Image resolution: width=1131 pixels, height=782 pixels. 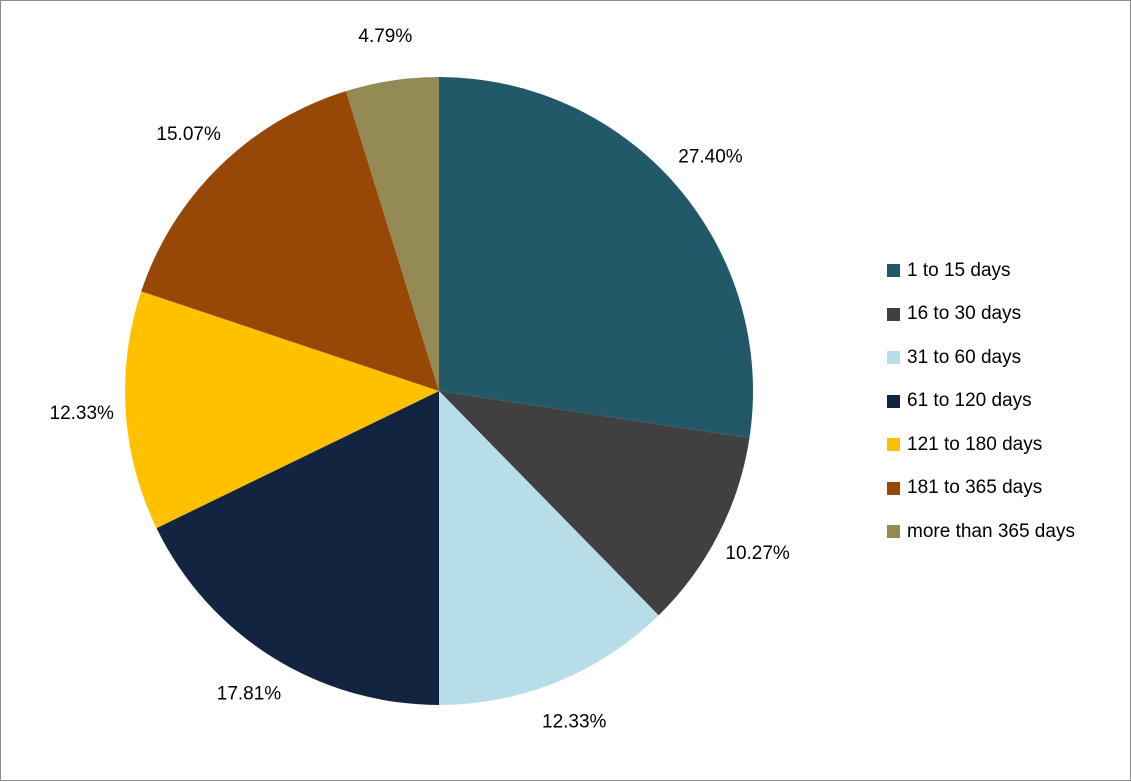 I want to click on data-label-16-to-30-days: 10.27%, so click(x=757, y=553).